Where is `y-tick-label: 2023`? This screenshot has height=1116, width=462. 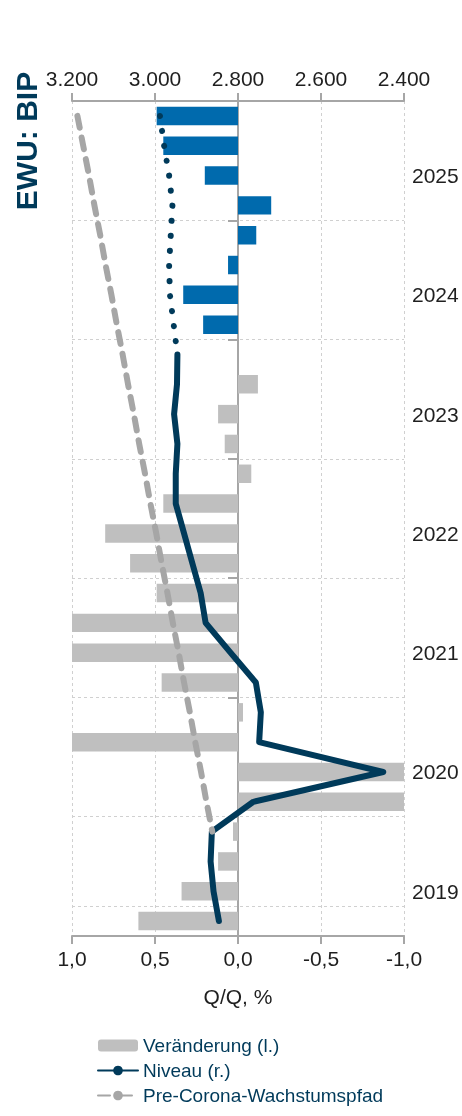 y-tick-label: 2023 is located at coordinates (435, 414).